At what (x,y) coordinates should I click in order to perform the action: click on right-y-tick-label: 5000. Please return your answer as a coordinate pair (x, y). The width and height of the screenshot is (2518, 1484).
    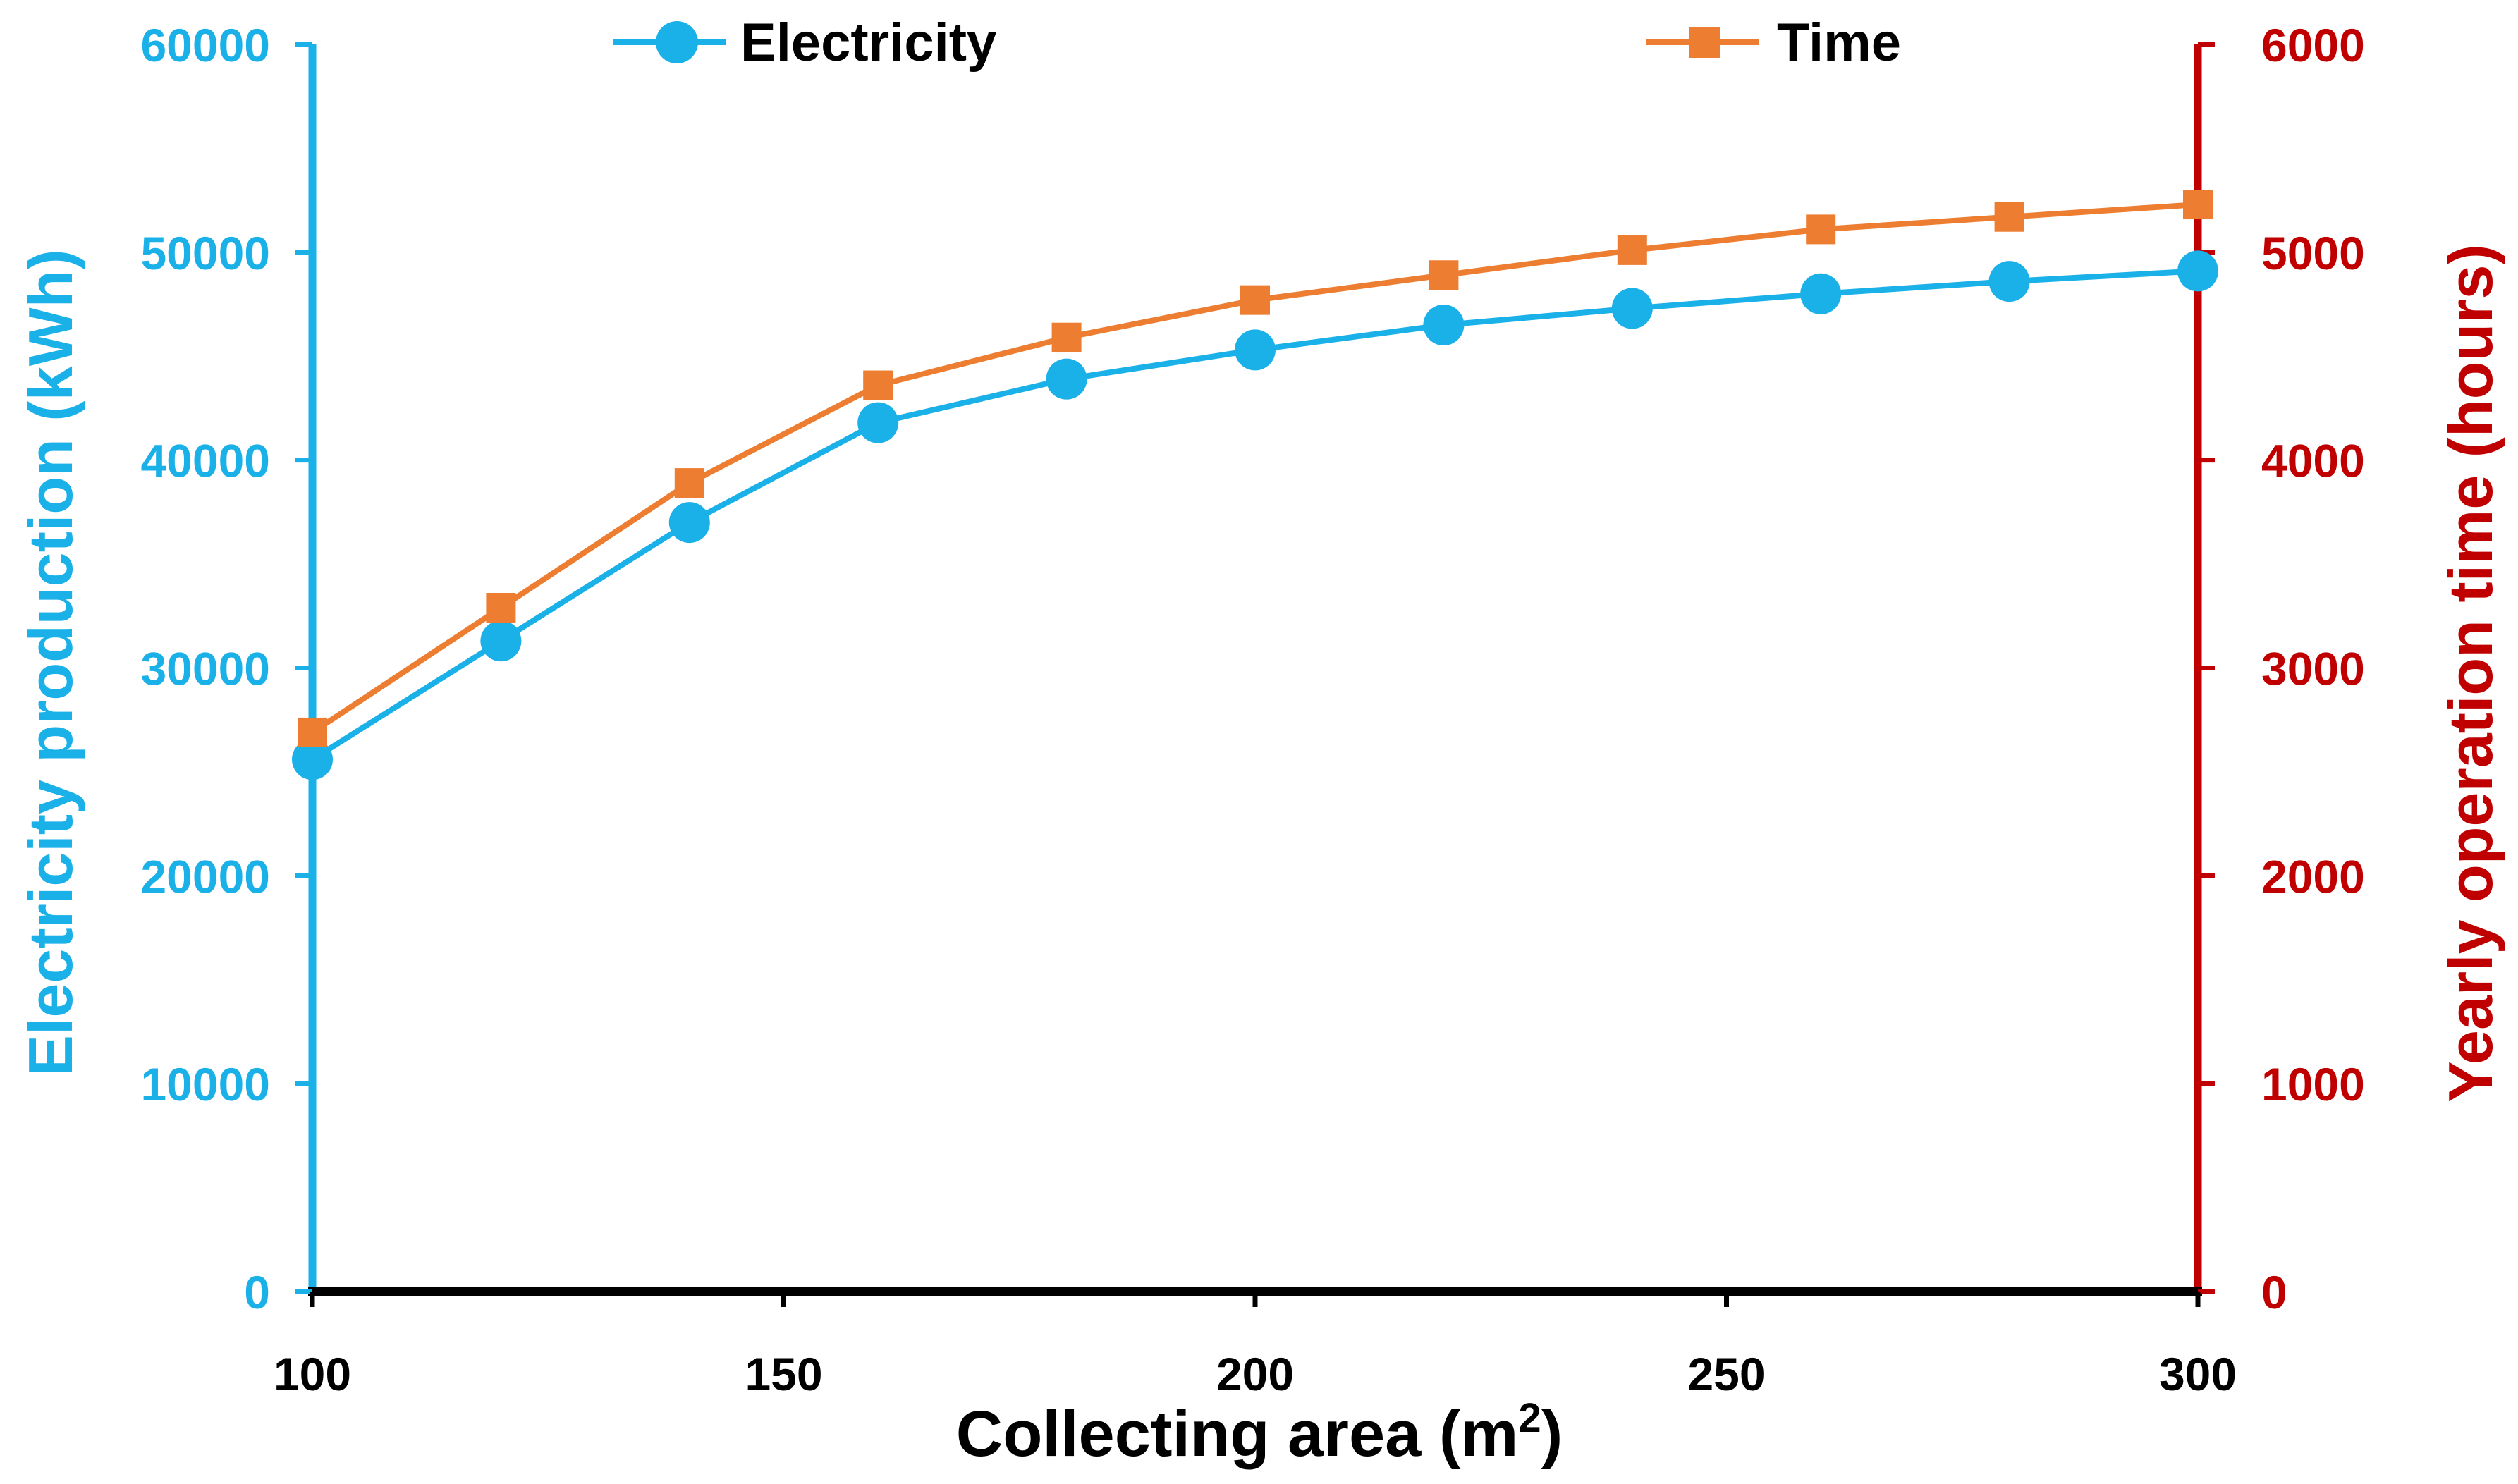
    Looking at the image, I should click on (2313, 253).